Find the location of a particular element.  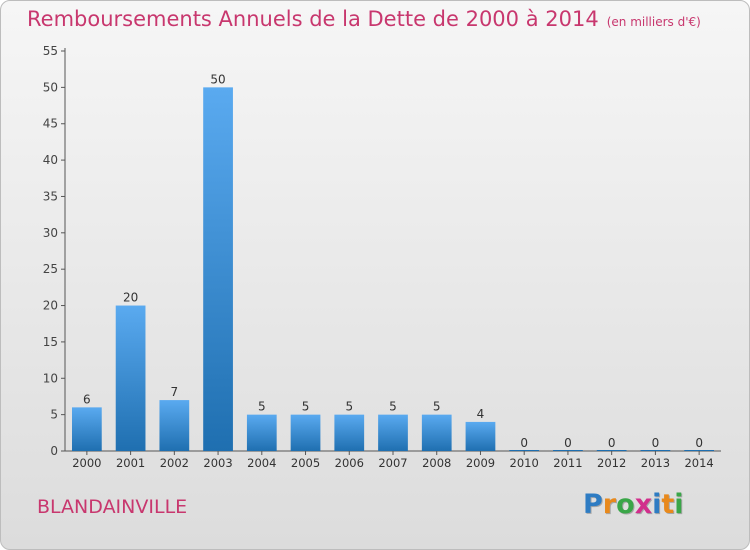

data-label: 20 is located at coordinates (130, 298).